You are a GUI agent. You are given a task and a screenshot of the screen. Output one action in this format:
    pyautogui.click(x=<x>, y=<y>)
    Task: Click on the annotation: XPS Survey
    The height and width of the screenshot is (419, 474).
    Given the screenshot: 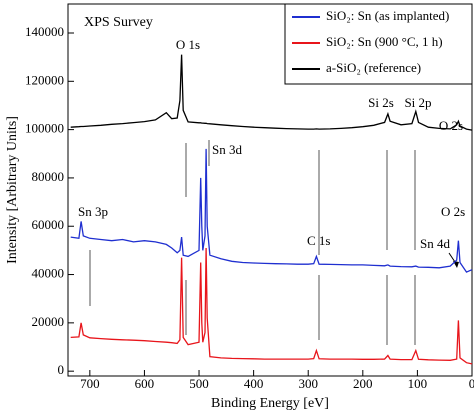 What is the action you would take?
    pyautogui.click(x=118, y=22)
    